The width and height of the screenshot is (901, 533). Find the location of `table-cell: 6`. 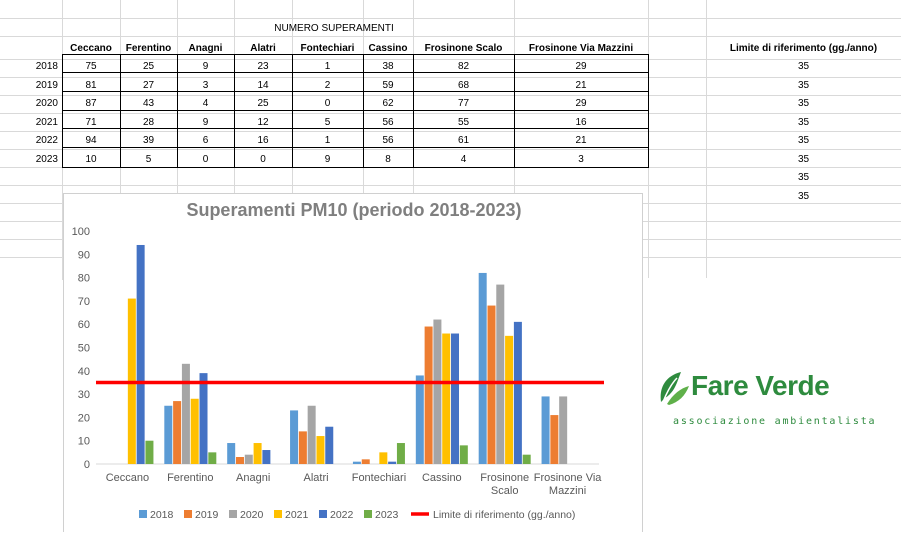

table-cell: 6 is located at coordinates (205, 140).